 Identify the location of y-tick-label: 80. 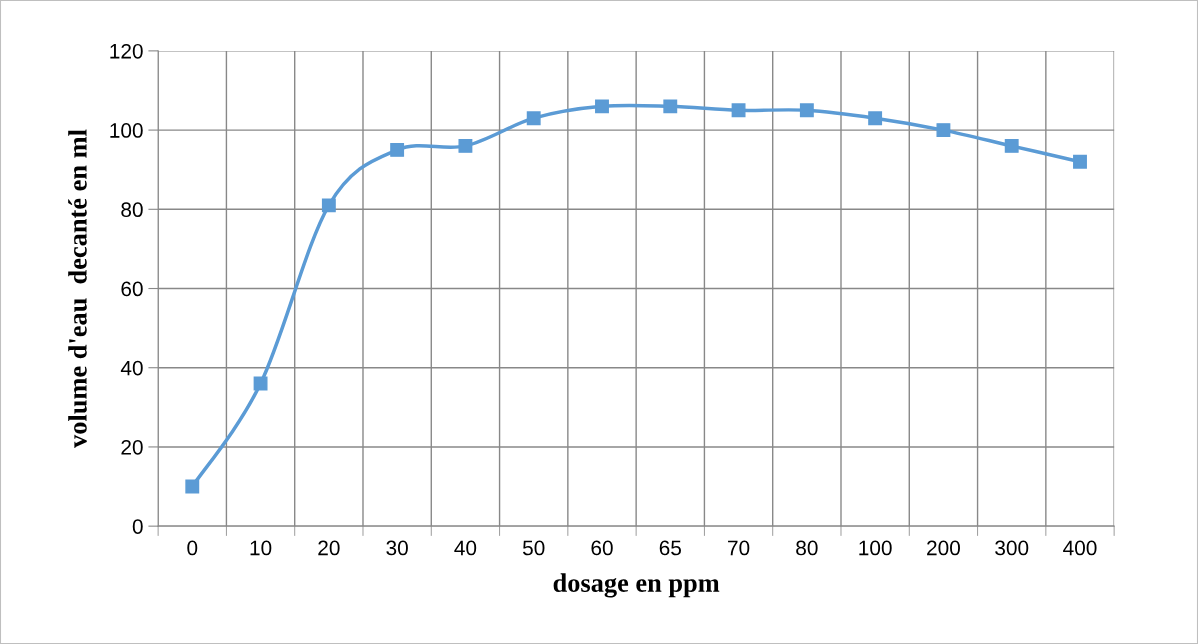
(132, 210).